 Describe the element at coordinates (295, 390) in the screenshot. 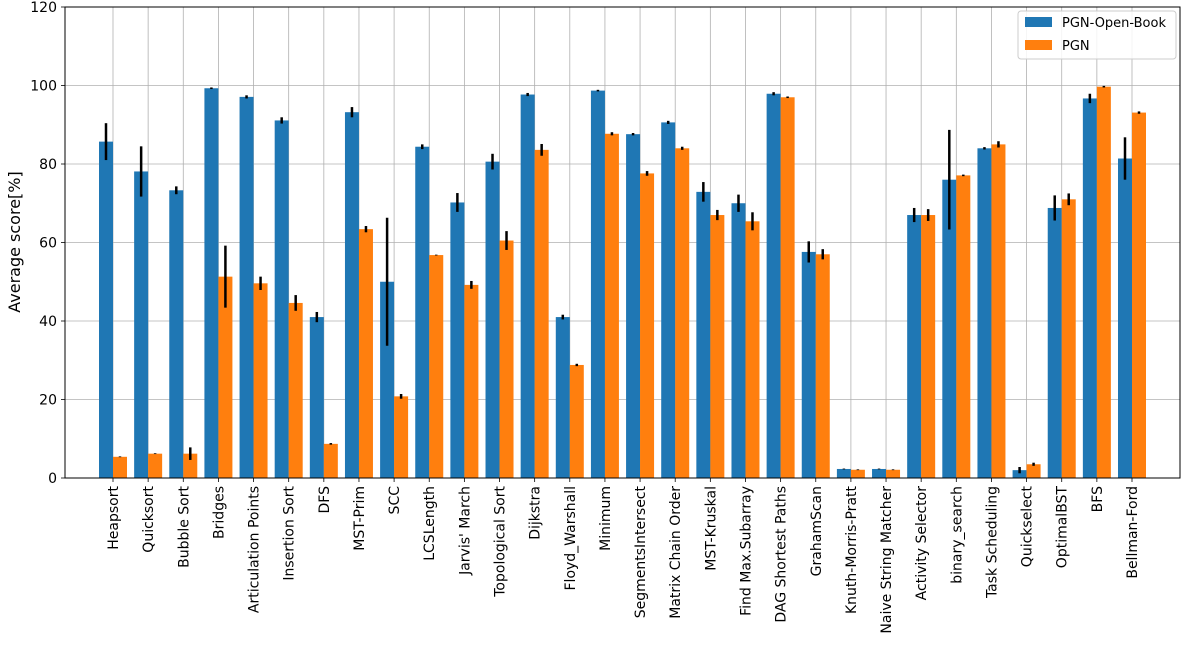

I see `bar-pgn-insertion-sort` at that location.